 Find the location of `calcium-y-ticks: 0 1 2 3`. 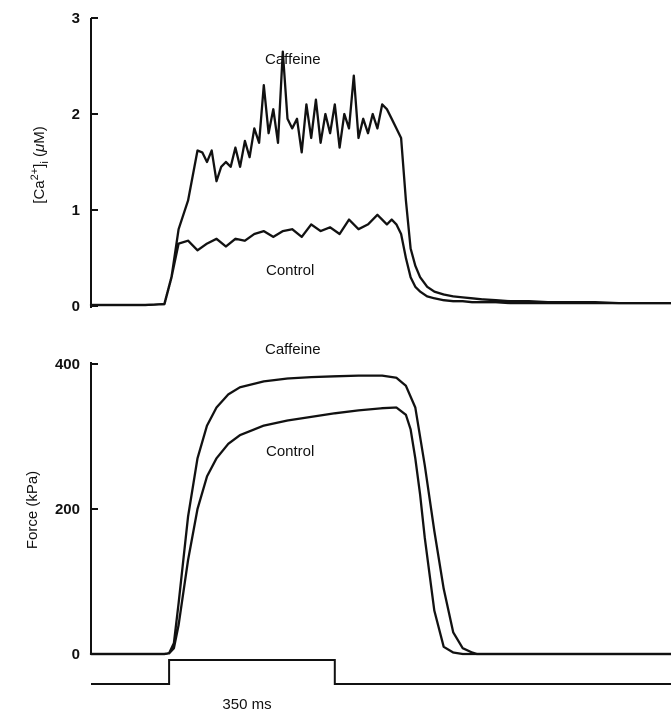

calcium-y-ticks: 0 1 2 3 is located at coordinates (85, 162).